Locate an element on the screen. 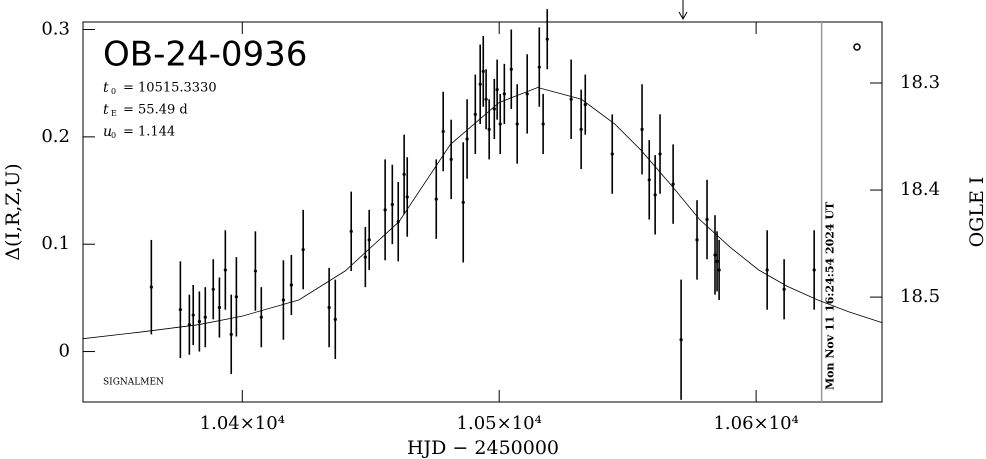  x-tick-label: 1.05×10⁴ is located at coordinates (499, 423).